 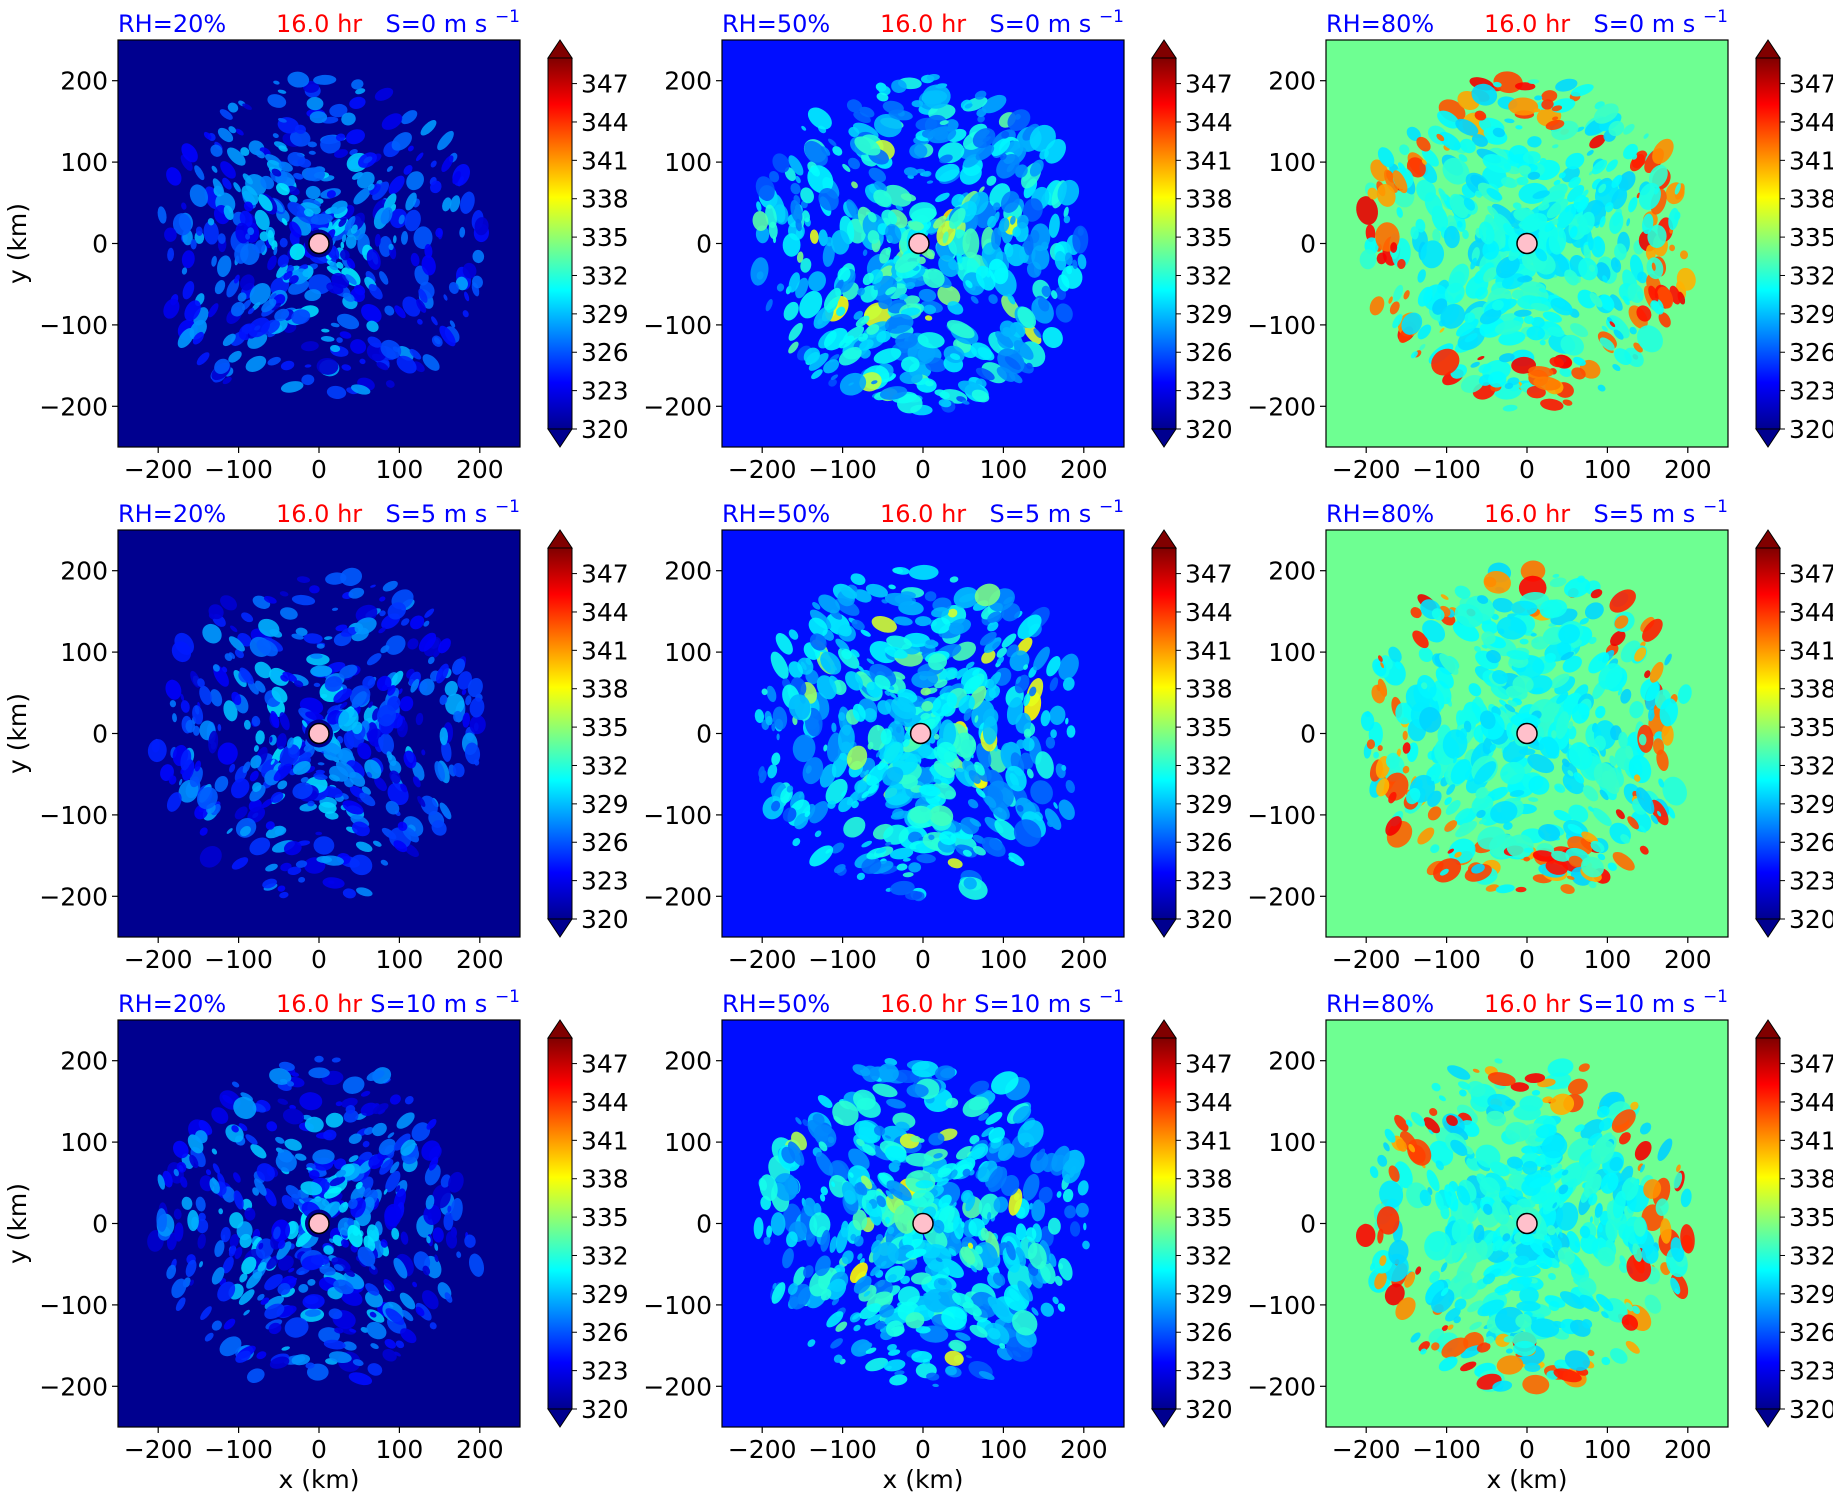 I want to click on x-tick-label: −100, so click(x=238, y=1449).